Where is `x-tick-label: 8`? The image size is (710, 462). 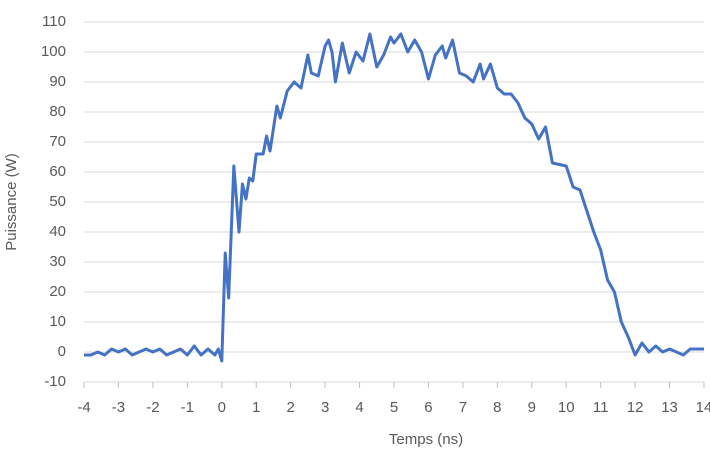 x-tick-label: 8 is located at coordinates (497, 407).